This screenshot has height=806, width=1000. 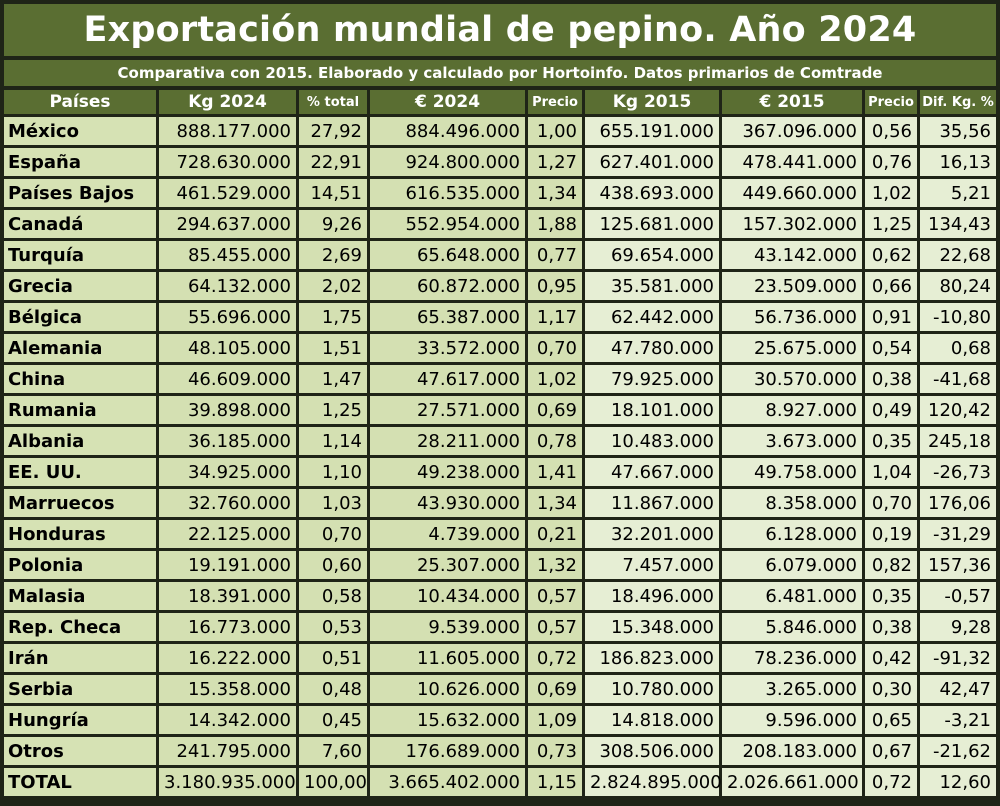 I want to click on cell-dif-kg: -31,29, so click(x=958, y=534).